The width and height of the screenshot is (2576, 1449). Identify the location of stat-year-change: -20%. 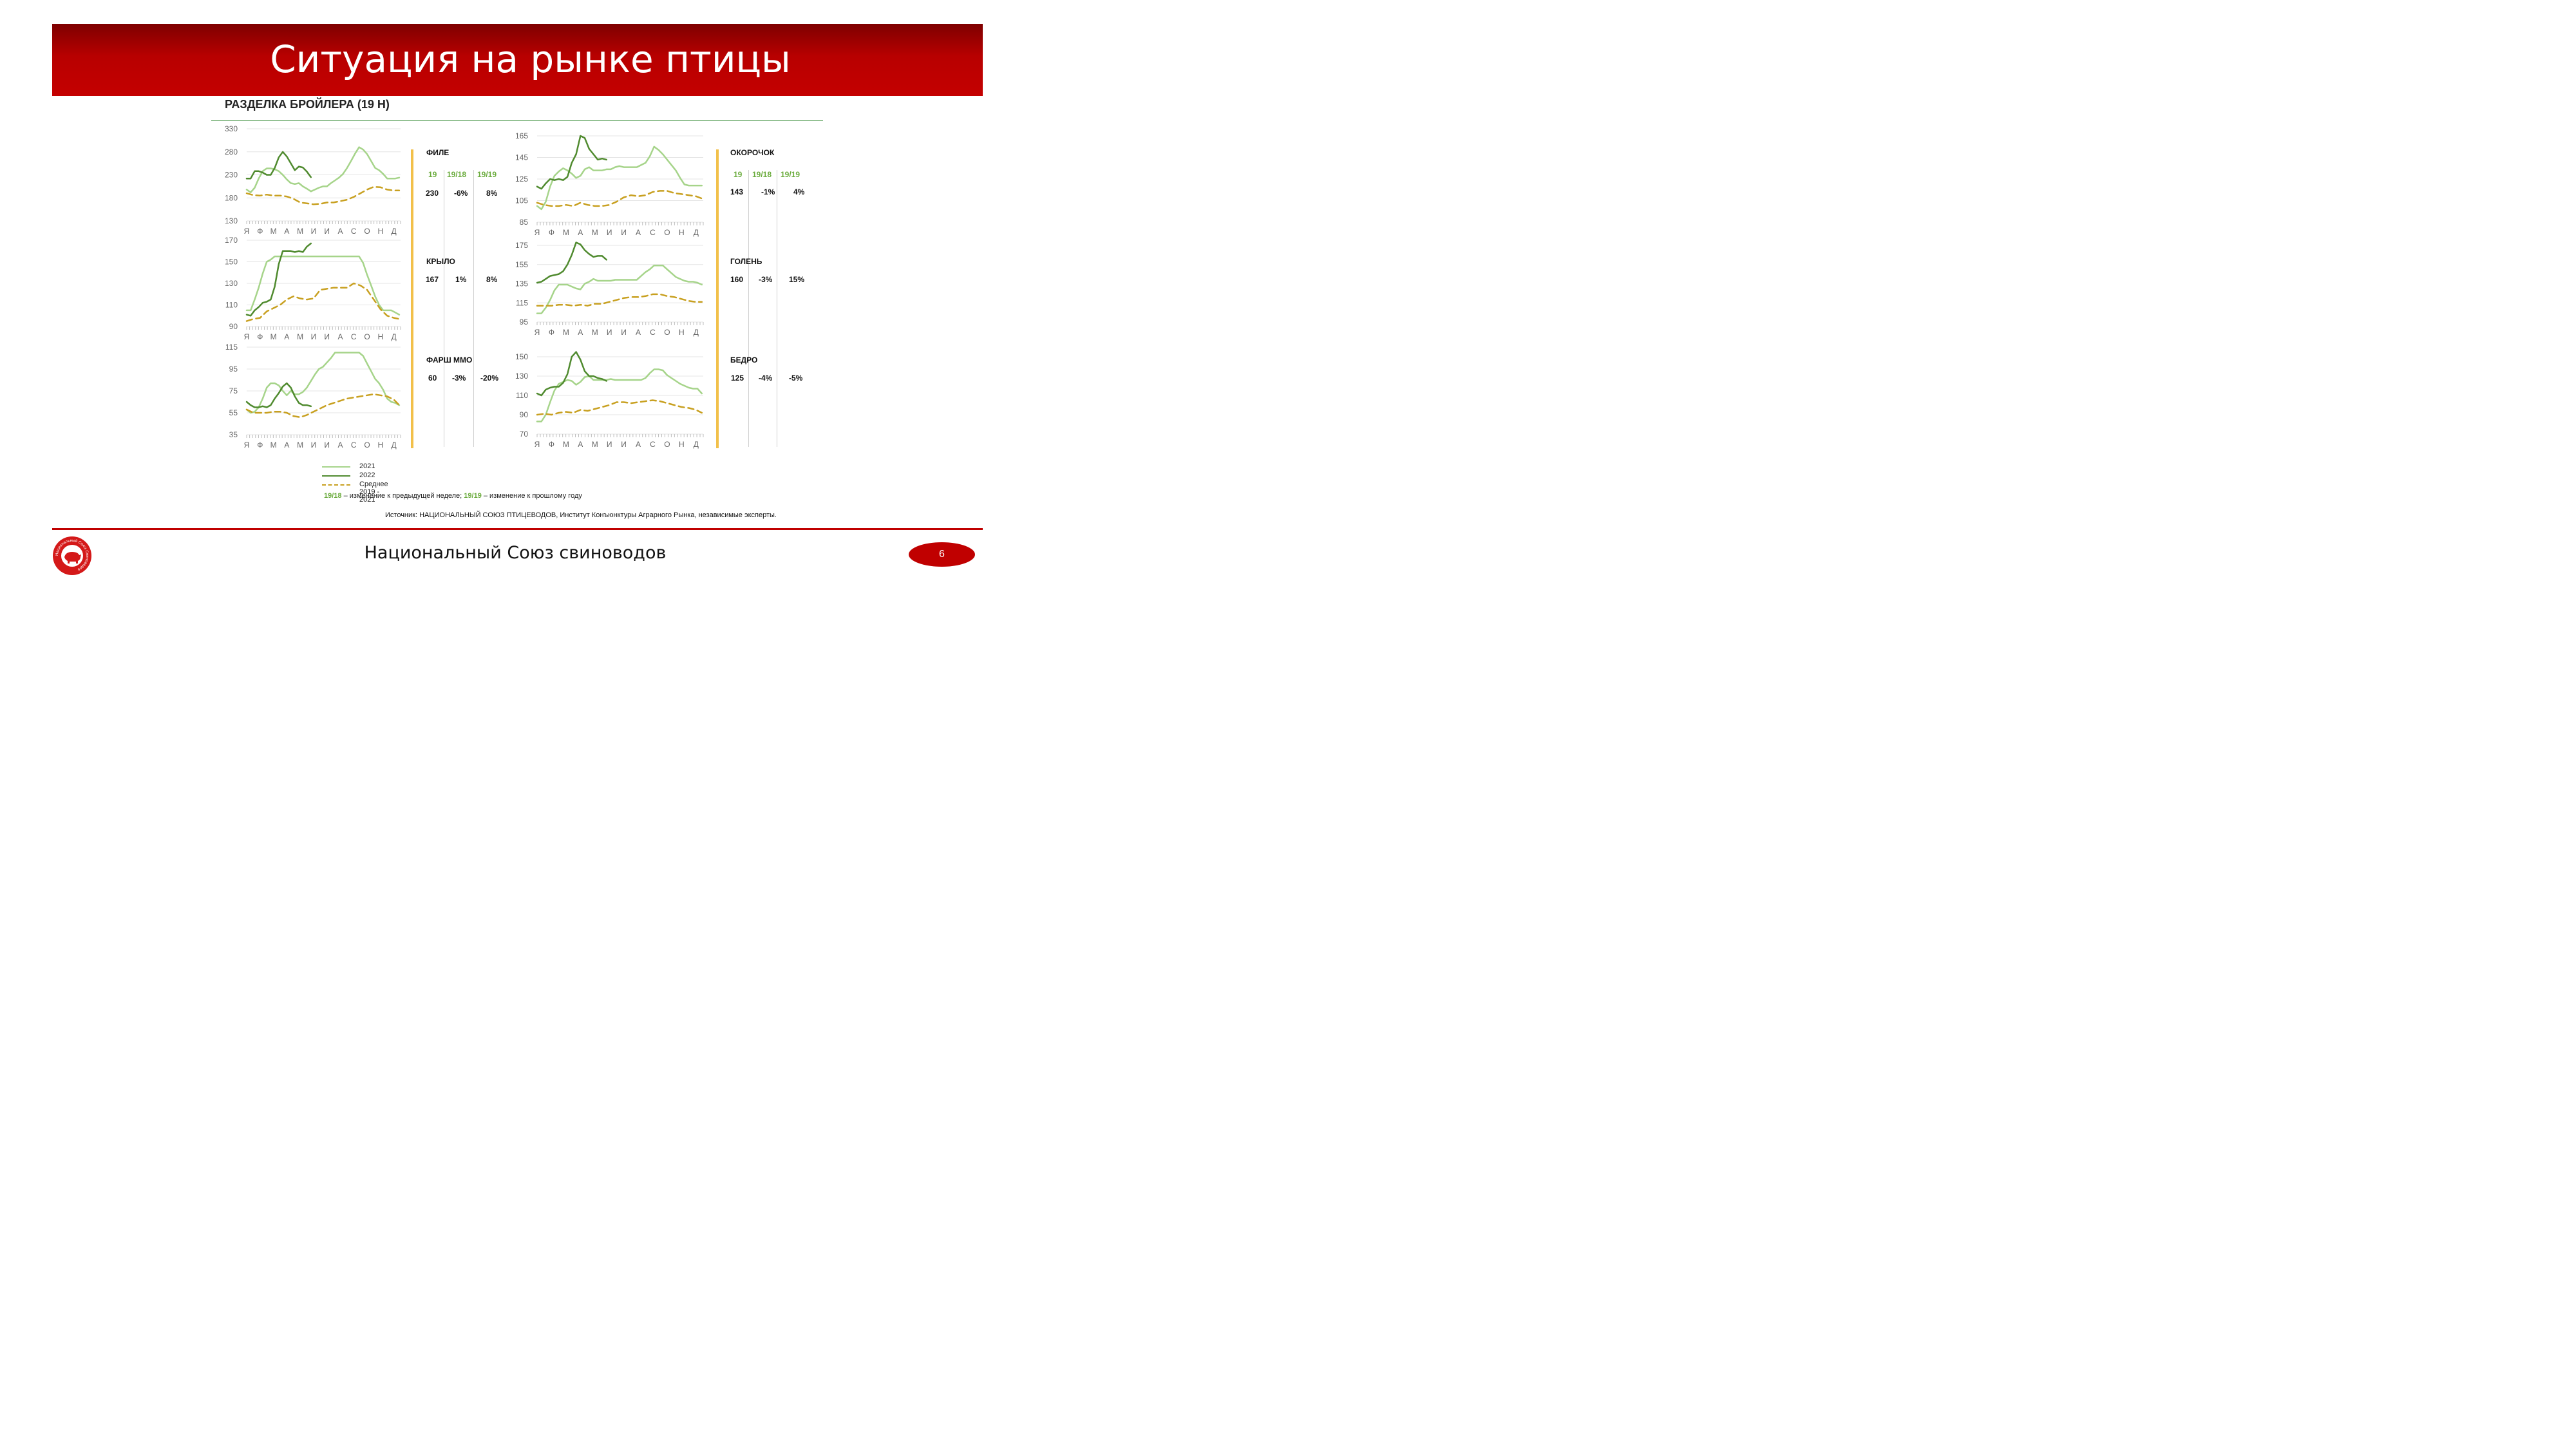
(490, 379).